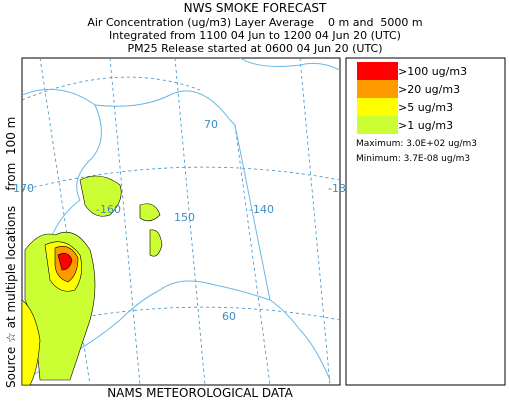  I want to click on title: NWS SMOKE FORECAST, so click(255, 8).